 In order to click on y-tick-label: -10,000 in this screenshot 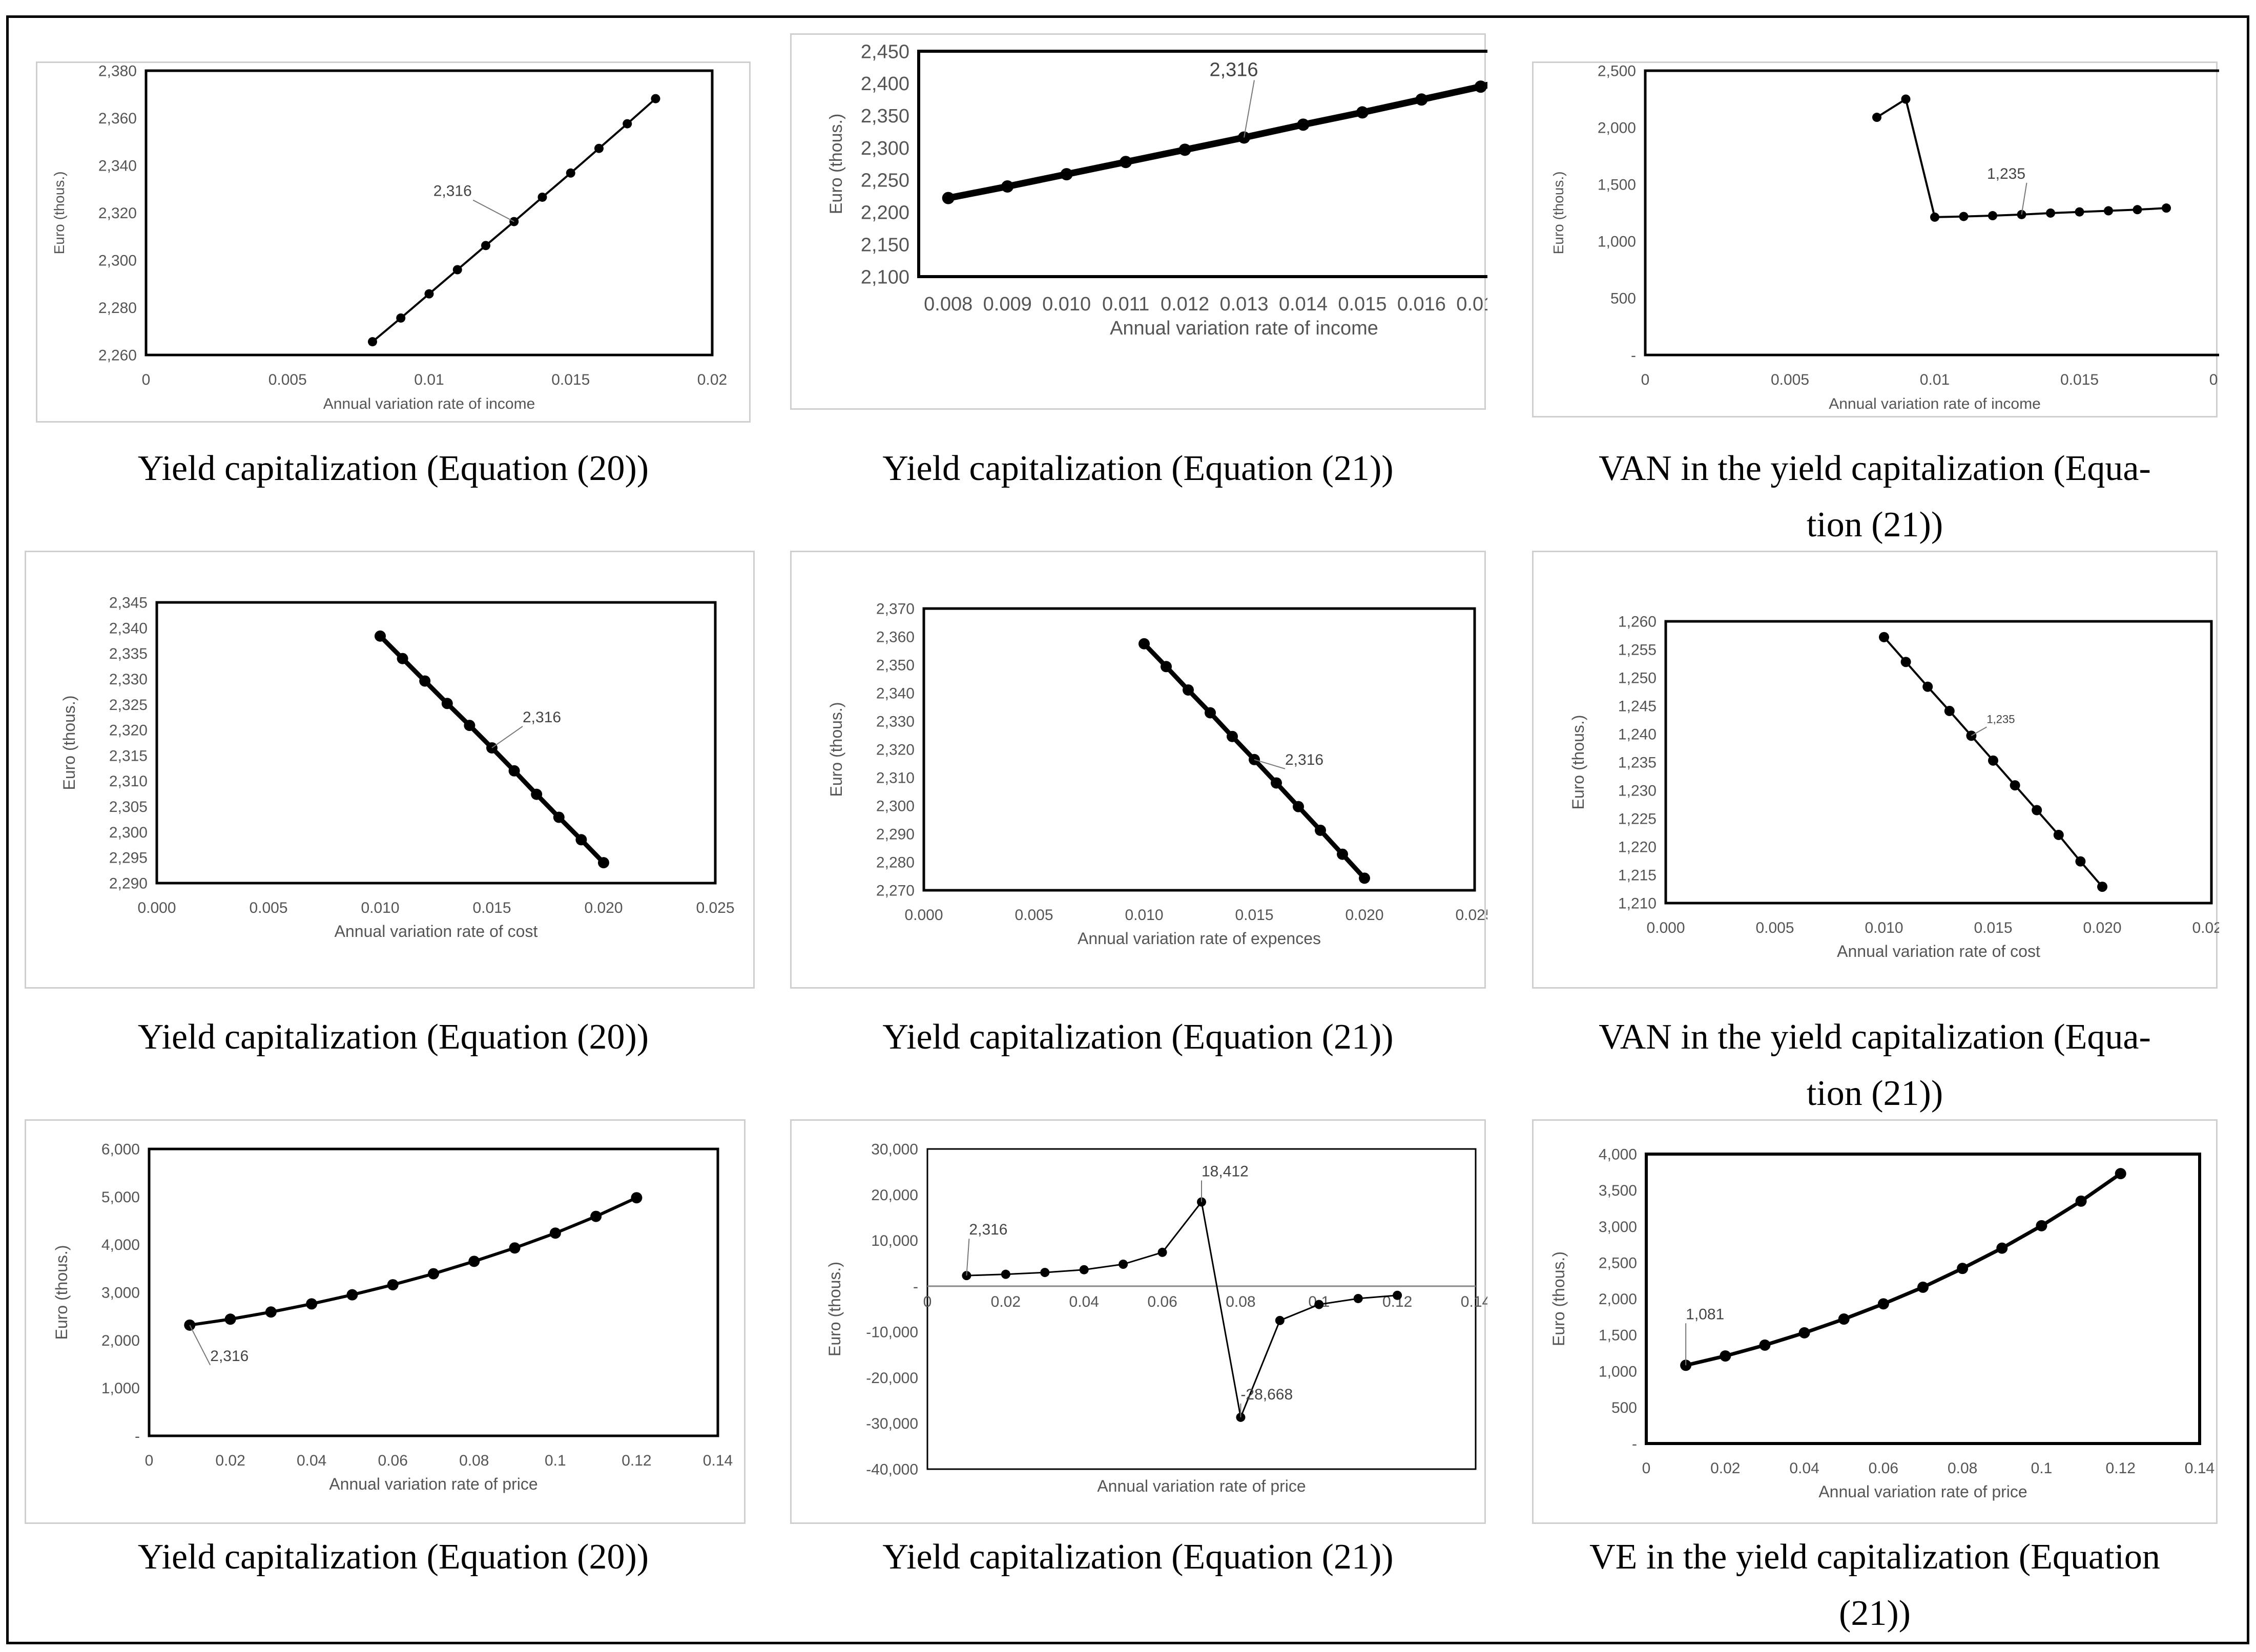, I will do `click(892, 1333)`.